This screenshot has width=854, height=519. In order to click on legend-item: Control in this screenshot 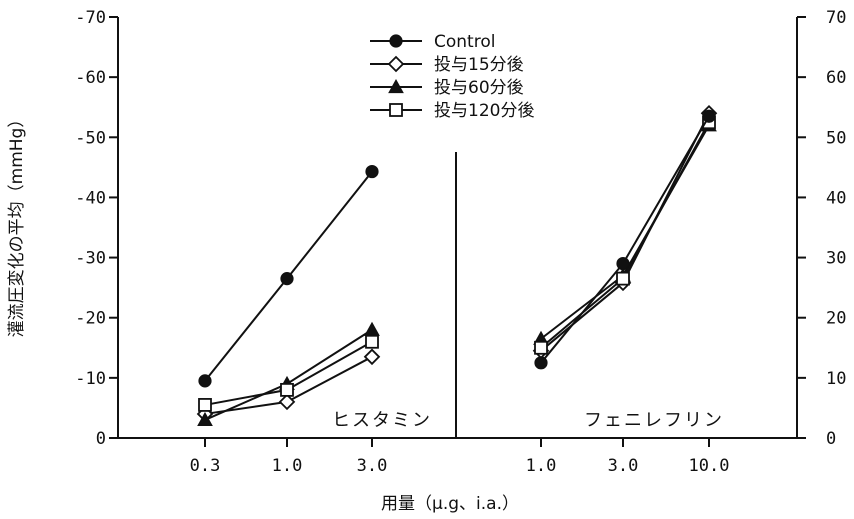, I will do `click(432, 42)`.